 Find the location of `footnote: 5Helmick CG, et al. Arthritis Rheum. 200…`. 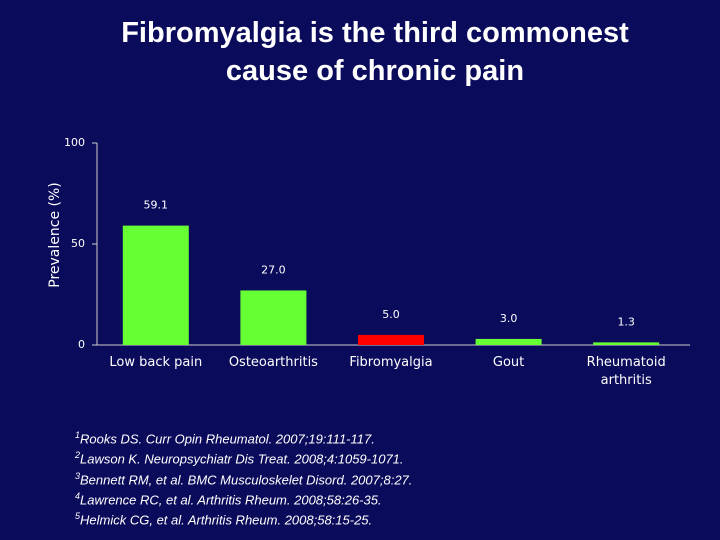

footnote: 5Helmick CG, et al. Arthritis Rheum. 200… is located at coordinates (243, 518).